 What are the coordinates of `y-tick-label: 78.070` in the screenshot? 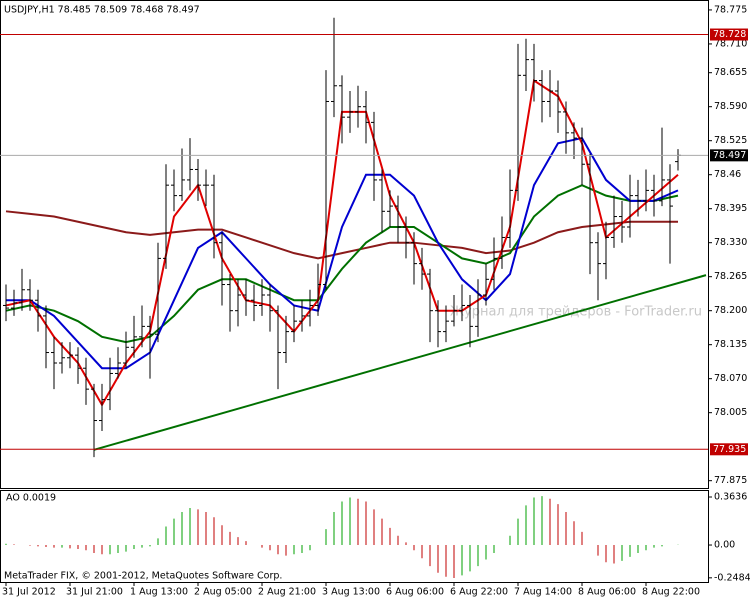 It's located at (730, 378).